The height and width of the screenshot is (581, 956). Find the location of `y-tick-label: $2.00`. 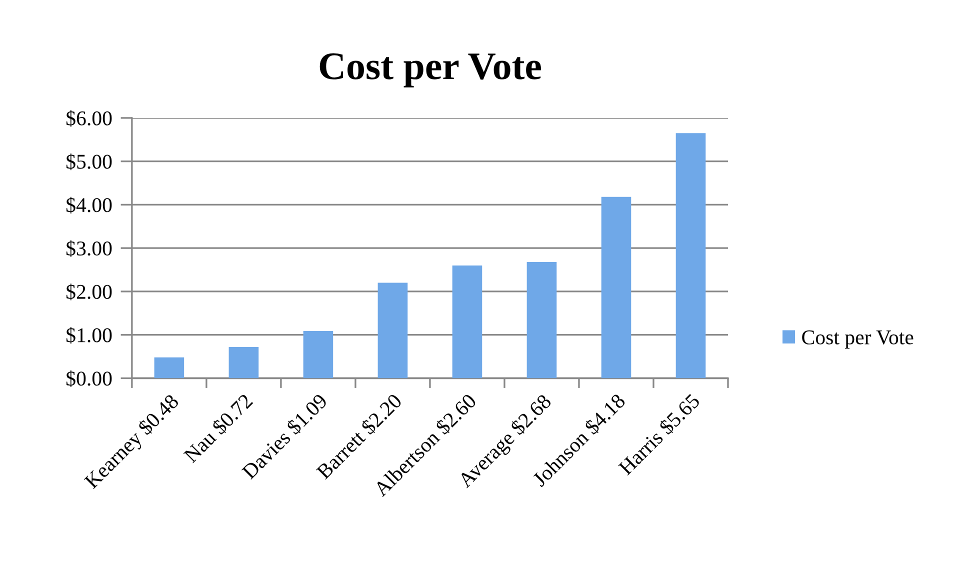

y-tick-label: $2.00 is located at coordinates (89, 292).